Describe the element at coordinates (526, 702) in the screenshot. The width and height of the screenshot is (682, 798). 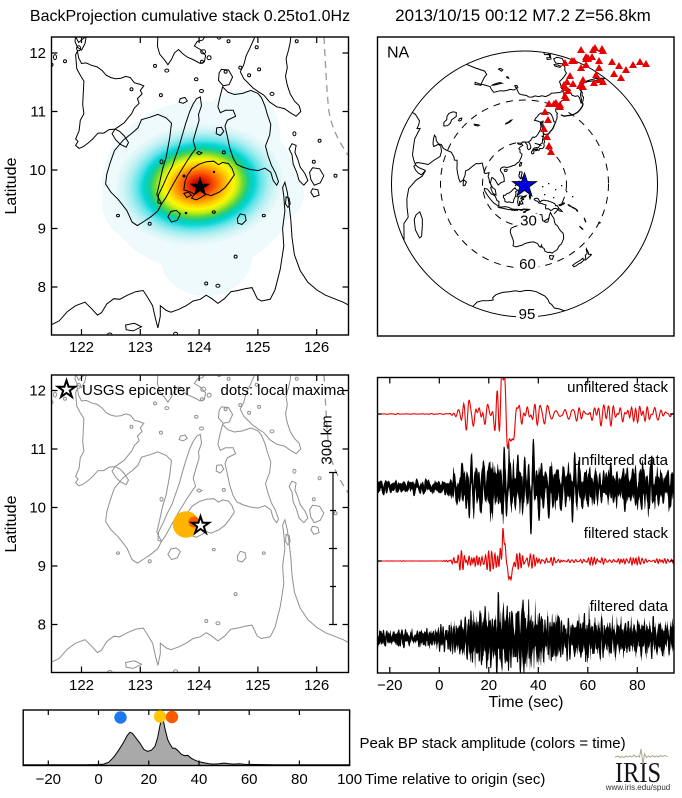
I see `svg-text: Time (sec)` at that location.